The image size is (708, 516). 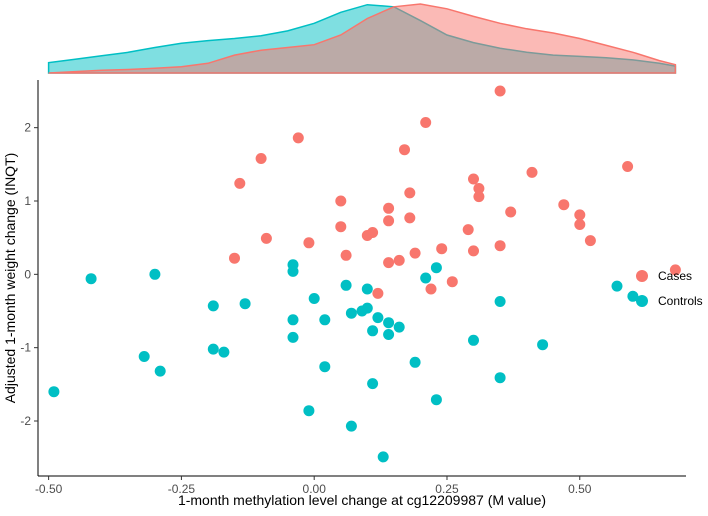 I want to click on legend-key-controls, so click(x=642, y=301).